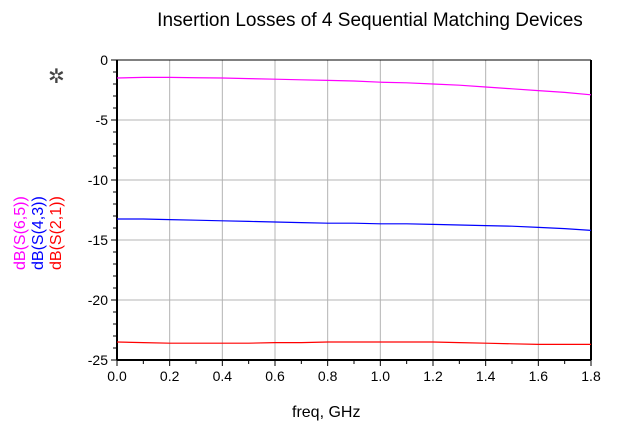 This screenshot has width=620, height=440. Describe the element at coordinates (328, 376) in the screenshot. I see `x-tick-label: 0.8` at that location.